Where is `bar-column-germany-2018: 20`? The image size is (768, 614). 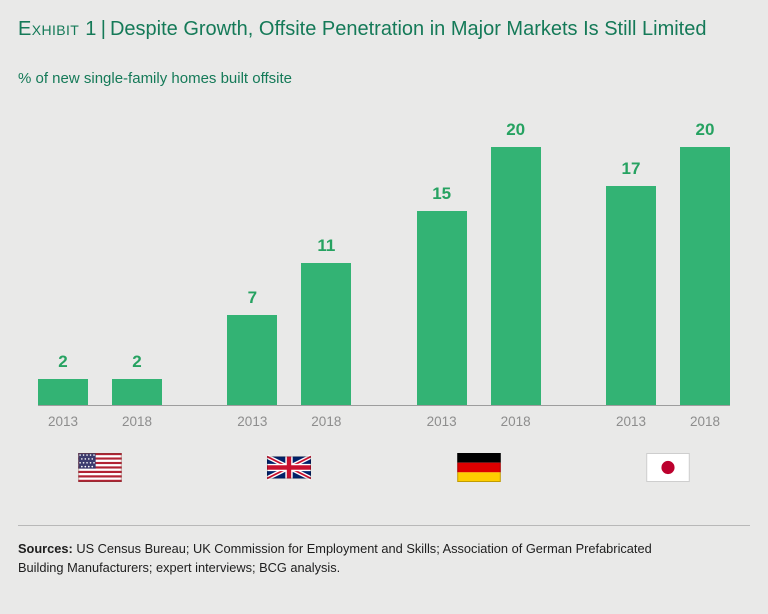 bar-column-germany-2018: 20 is located at coordinates (515, 262).